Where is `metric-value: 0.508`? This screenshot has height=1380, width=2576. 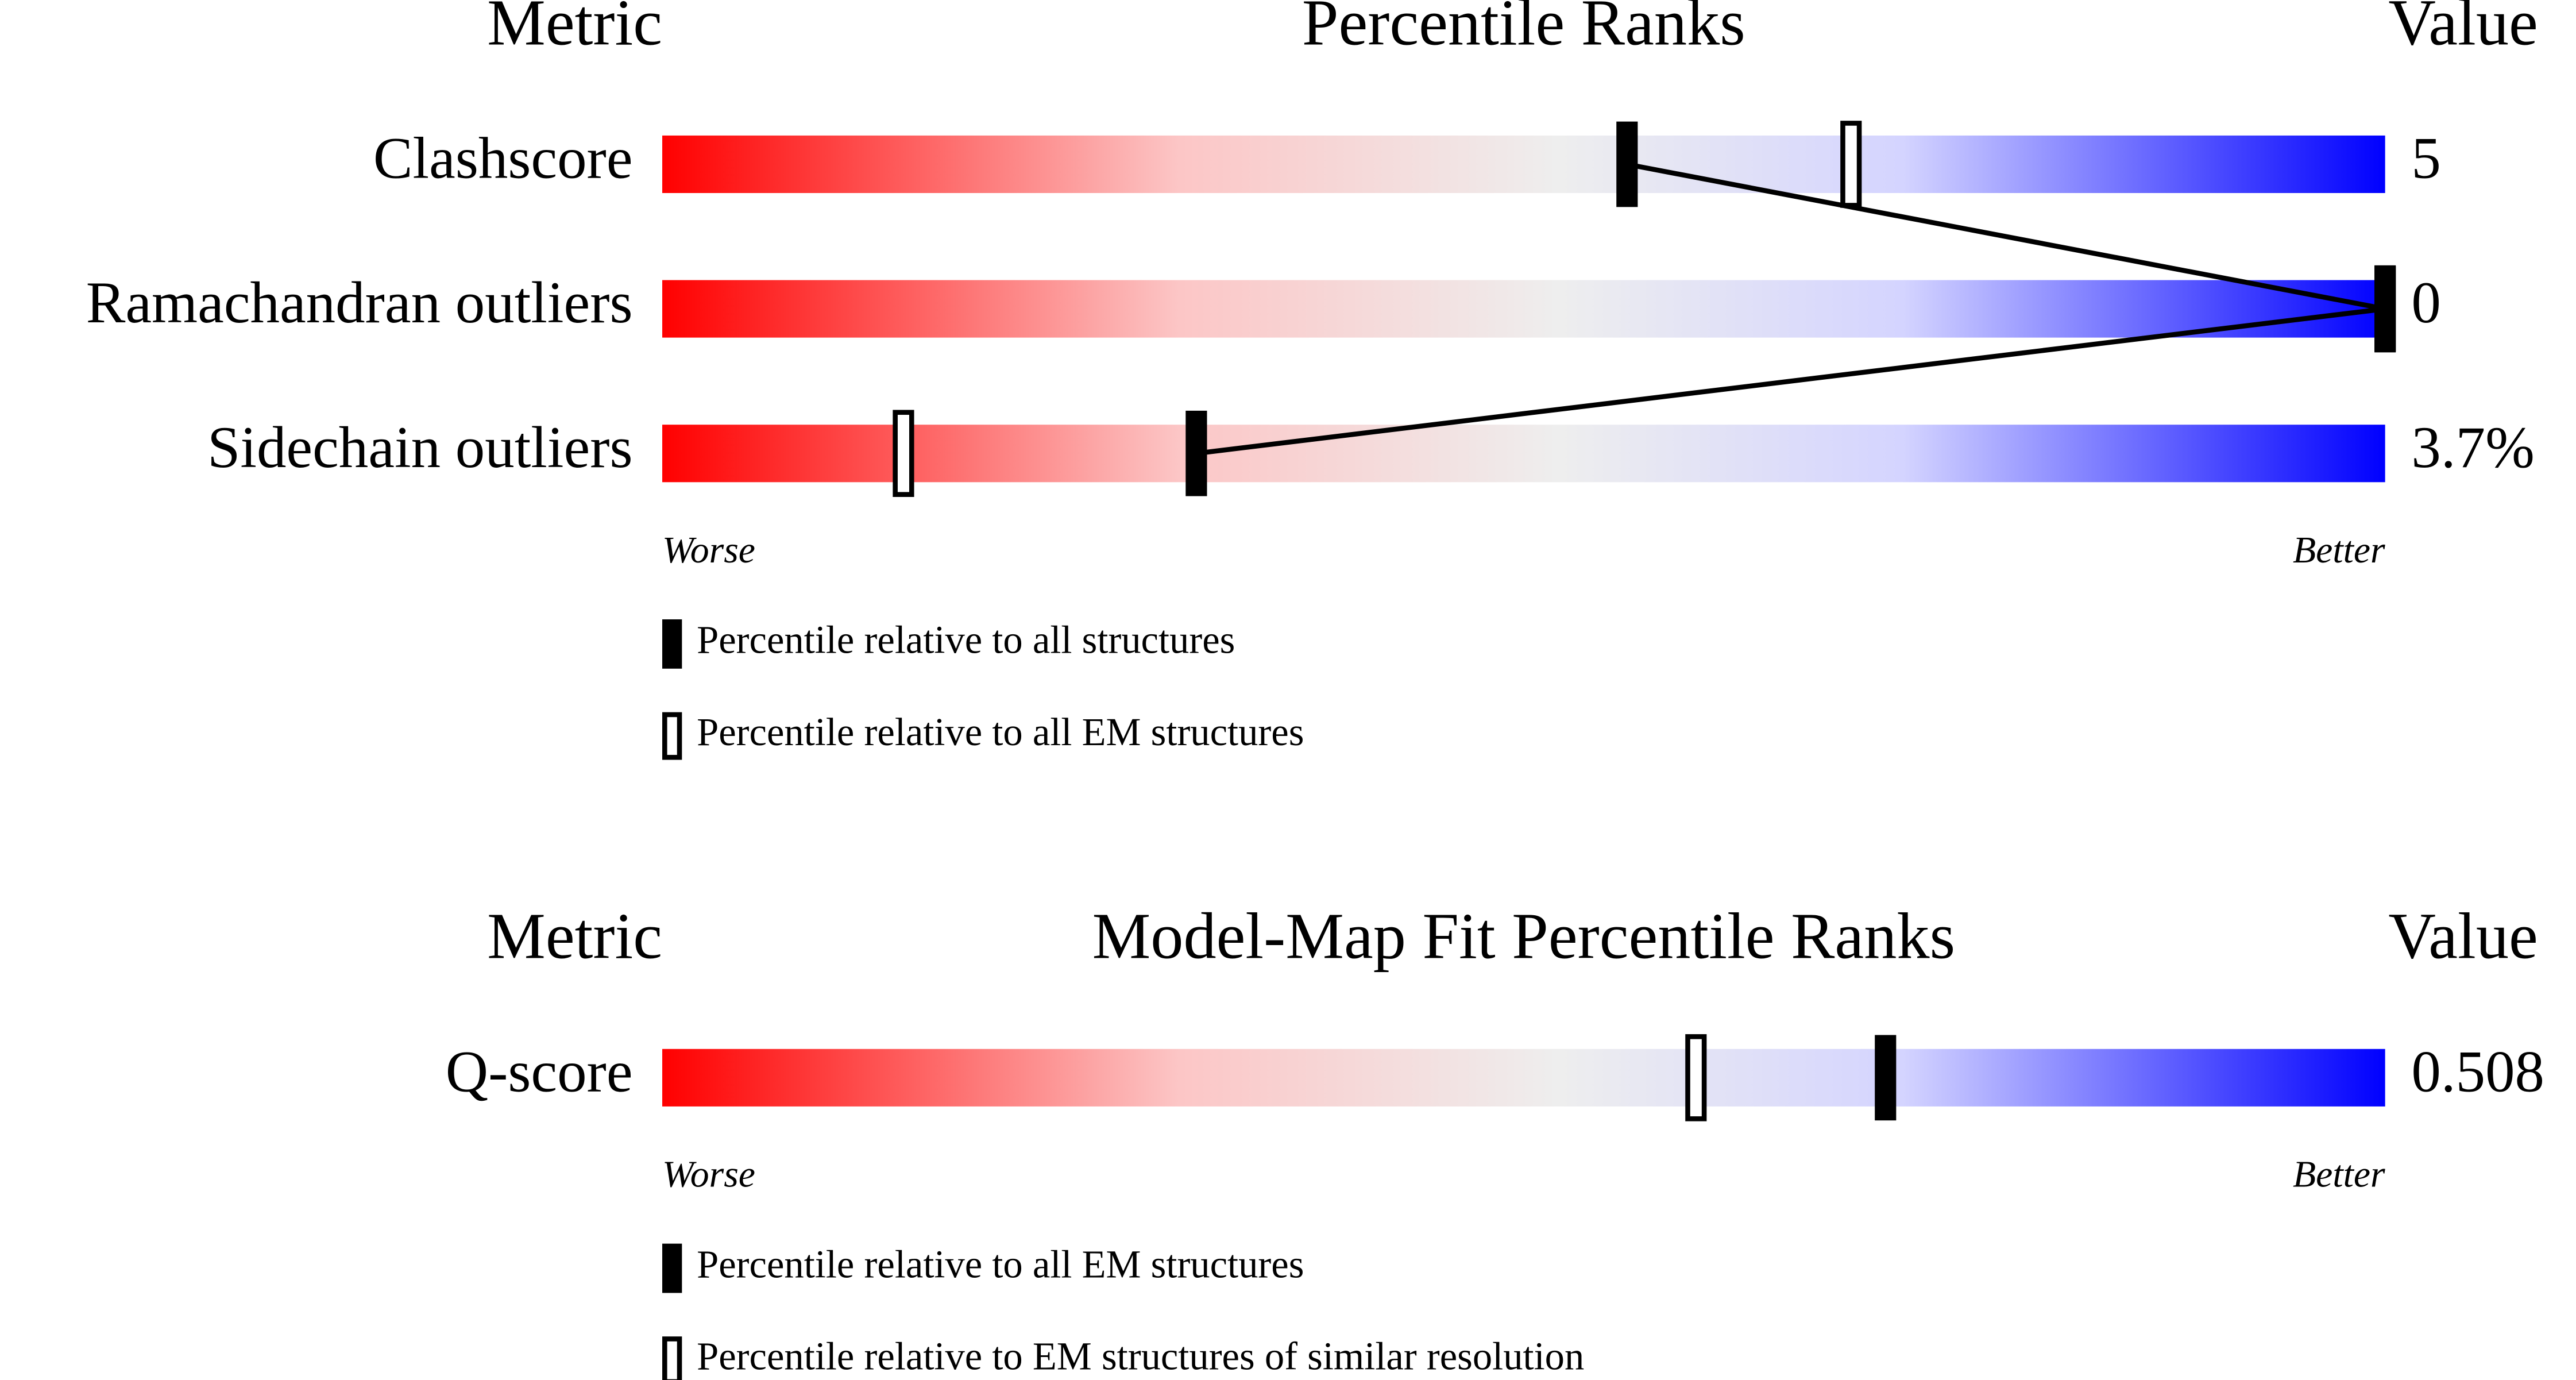
metric-value: 0.508 is located at coordinates (2477, 1071).